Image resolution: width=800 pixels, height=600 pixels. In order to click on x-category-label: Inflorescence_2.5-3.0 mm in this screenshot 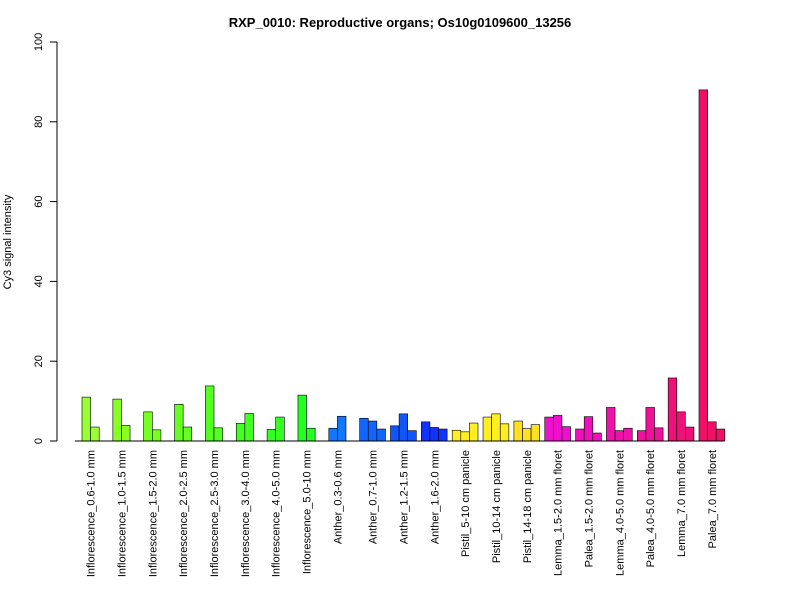, I will do `click(215, 513)`.